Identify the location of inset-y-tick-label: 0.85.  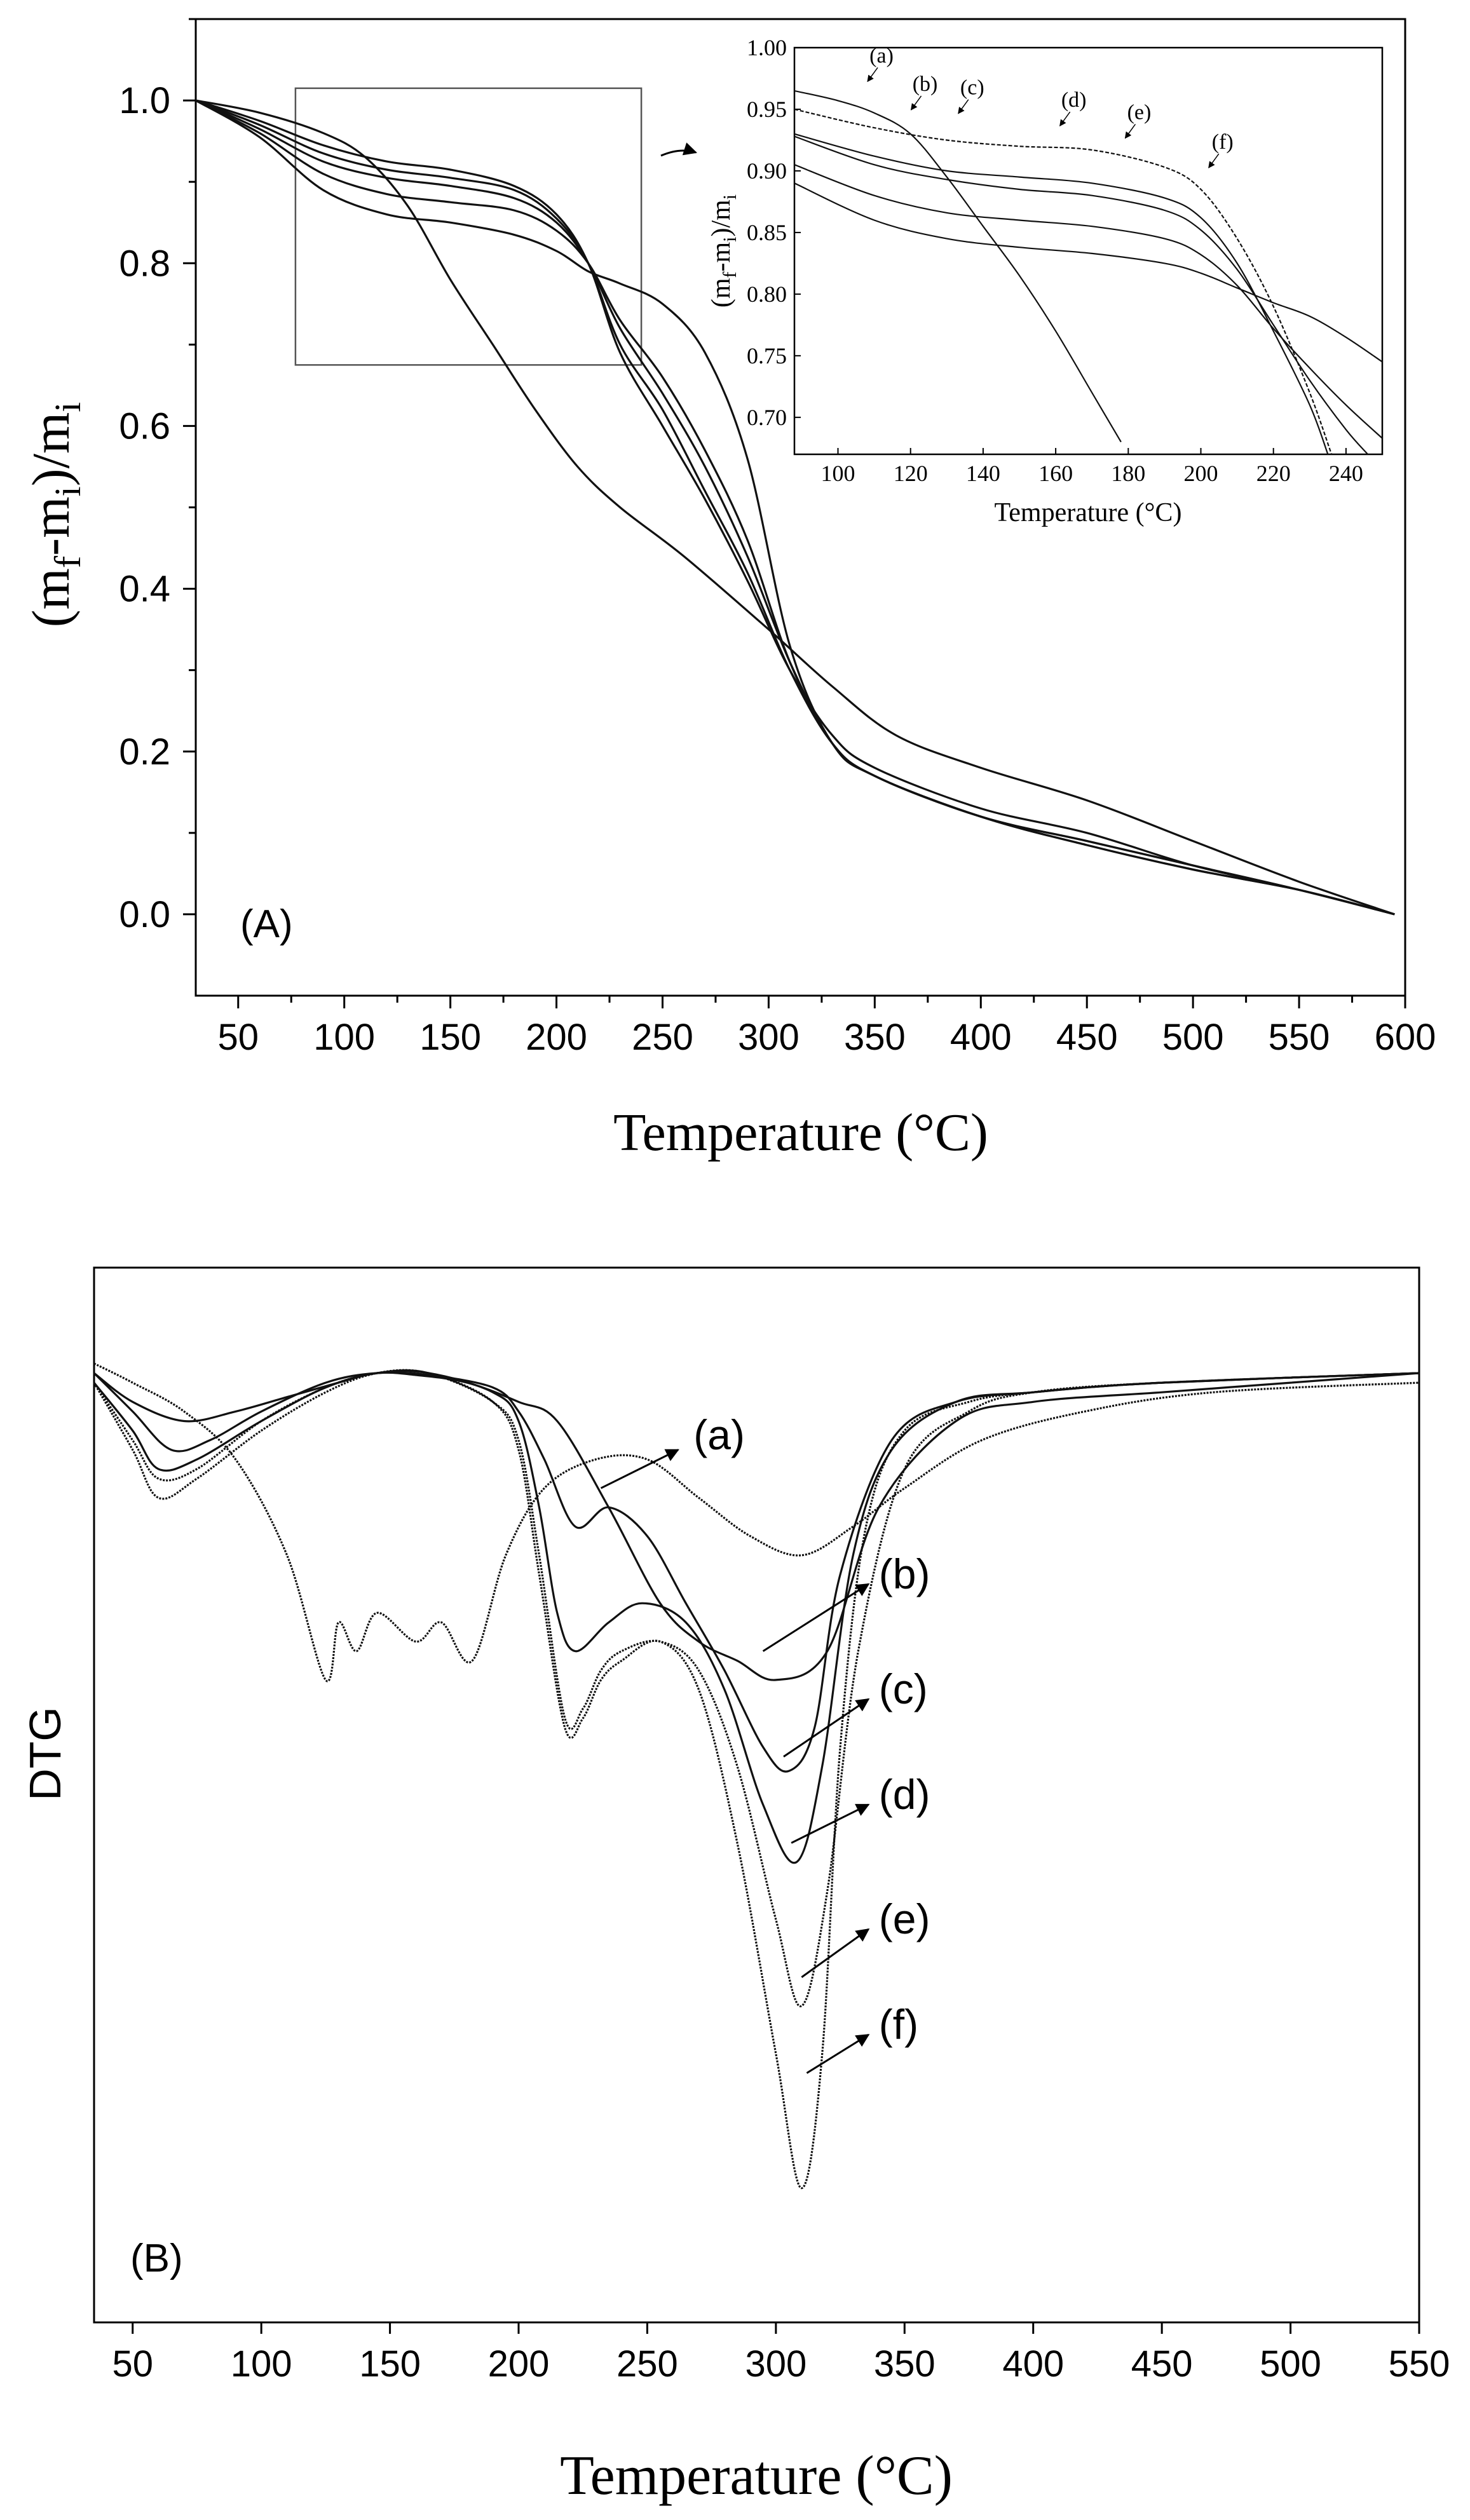
(767, 232).